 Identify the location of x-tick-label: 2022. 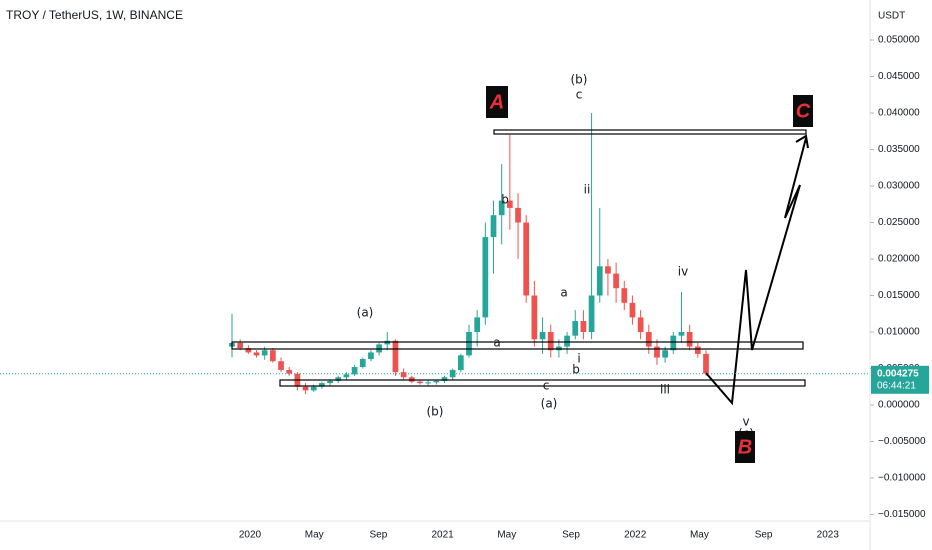
(635, 535).